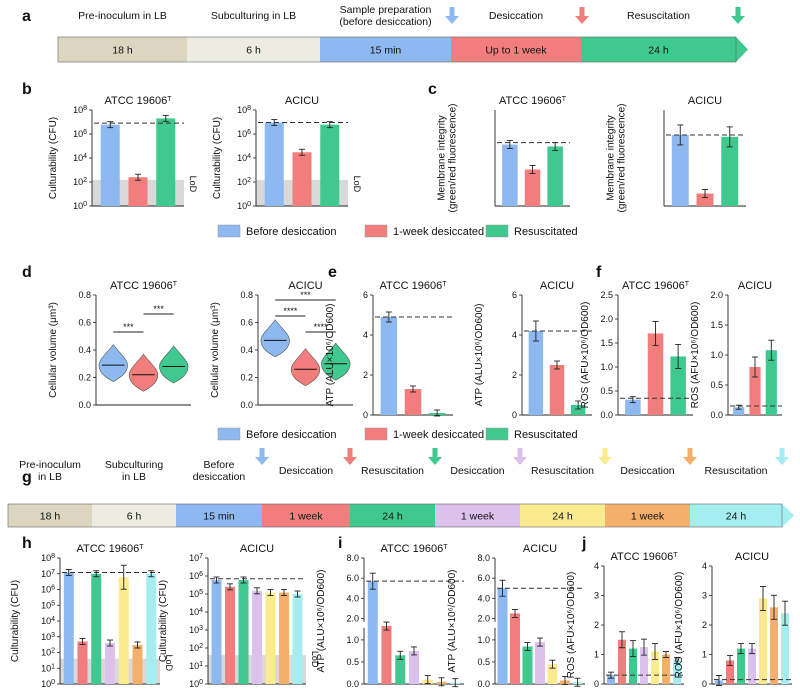 Image resolution: width=800 pixels, height=692 pixels. I want to click on timeline-stage-label: desiccation, so click(219, 477).